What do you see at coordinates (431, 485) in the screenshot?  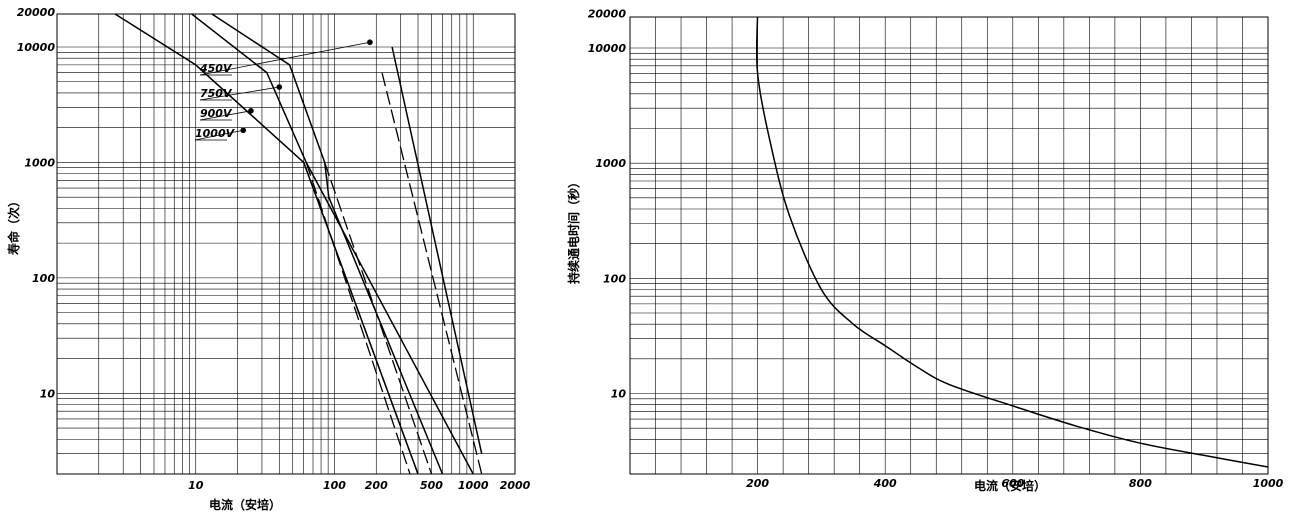 I see `x-tick-label: 500` at bounding box center [431, 485].